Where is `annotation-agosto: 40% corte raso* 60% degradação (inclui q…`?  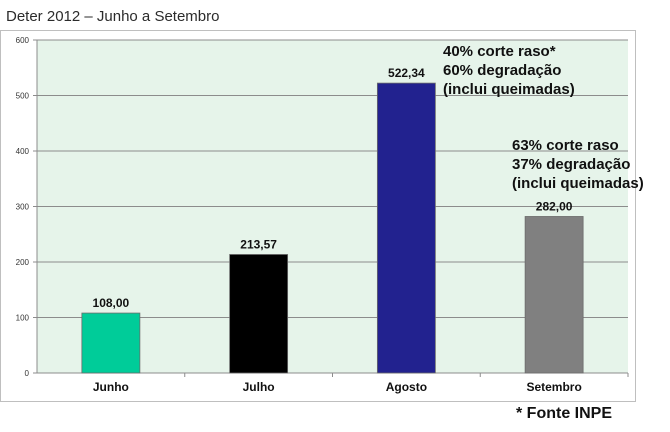
annotation-agosto: 40% corte raso* 60% degradação (inclui q… is located at coordinates (509, 70).